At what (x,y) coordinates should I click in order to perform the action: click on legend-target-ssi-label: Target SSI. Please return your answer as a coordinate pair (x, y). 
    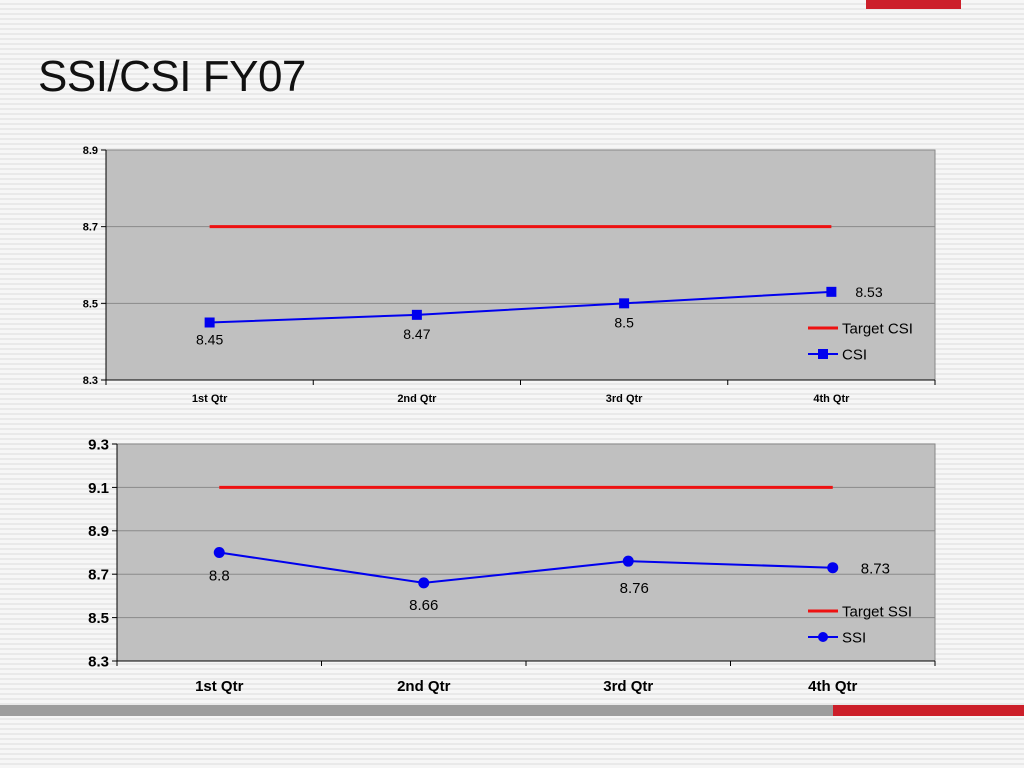
    Looking at the image, I should click on (877, 611).